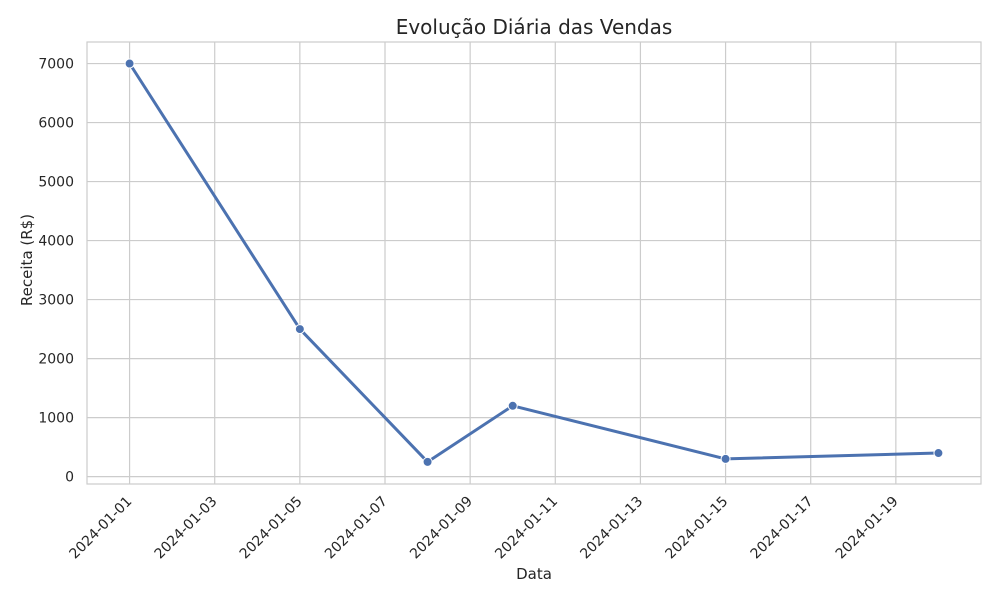 Image resolution: width=1000 pixels, height=600 pixels. Describe the element at coordinates (56, 65) in the screenshot. I see `y-tick-label: 7000` at that location.